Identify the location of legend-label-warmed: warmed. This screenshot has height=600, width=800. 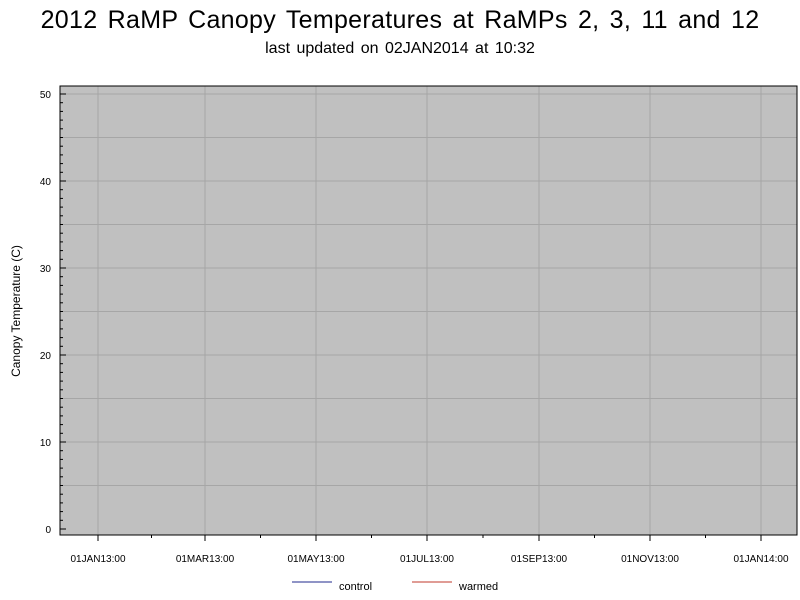
(478, 587).